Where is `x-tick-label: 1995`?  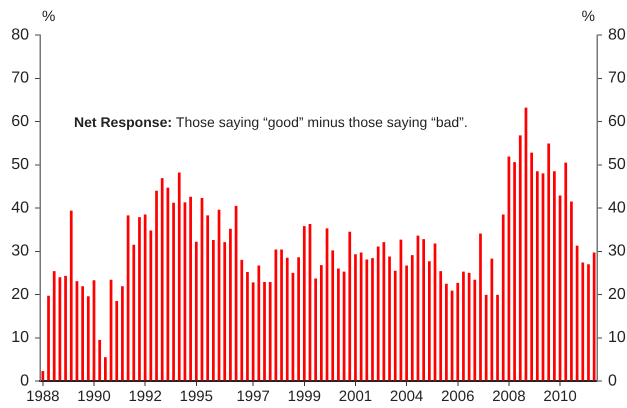
x-tick-label: 1995 is located at coordinates (196, 397).